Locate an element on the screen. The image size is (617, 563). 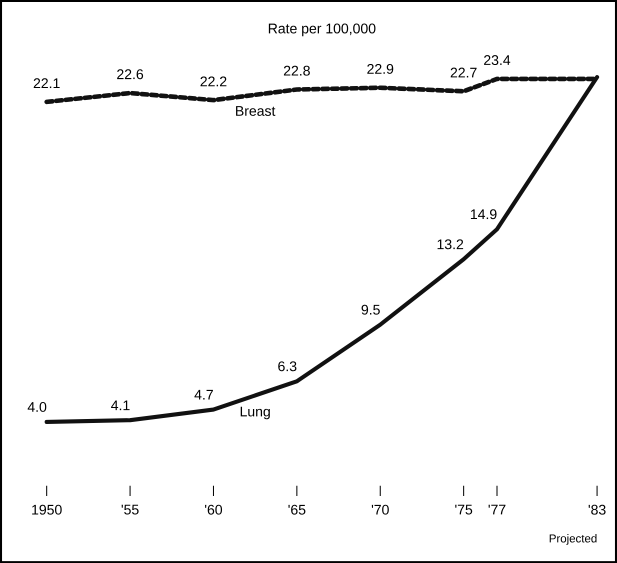
data-label: 9.5 is located at coordinates (371, 309).